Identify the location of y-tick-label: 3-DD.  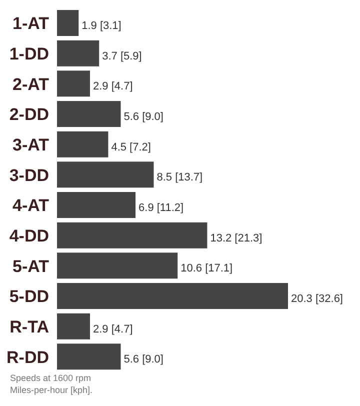
(29, 175).